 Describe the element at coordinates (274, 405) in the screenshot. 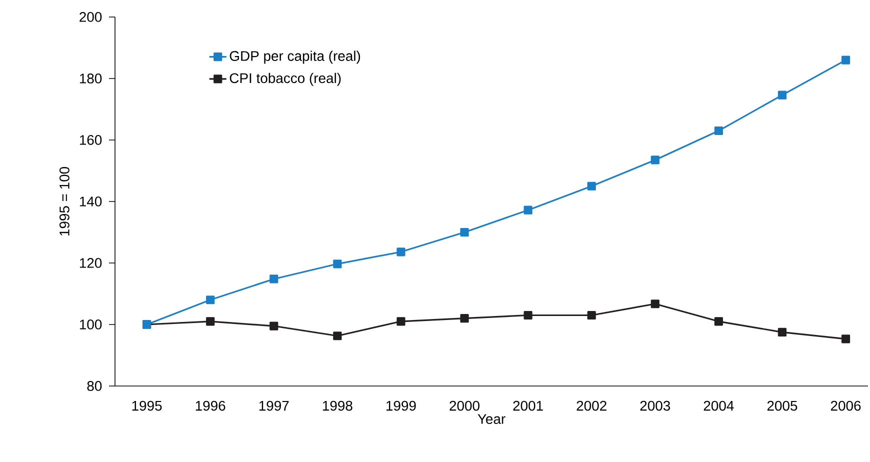

I see `x-tick-label: 1997` at that location.